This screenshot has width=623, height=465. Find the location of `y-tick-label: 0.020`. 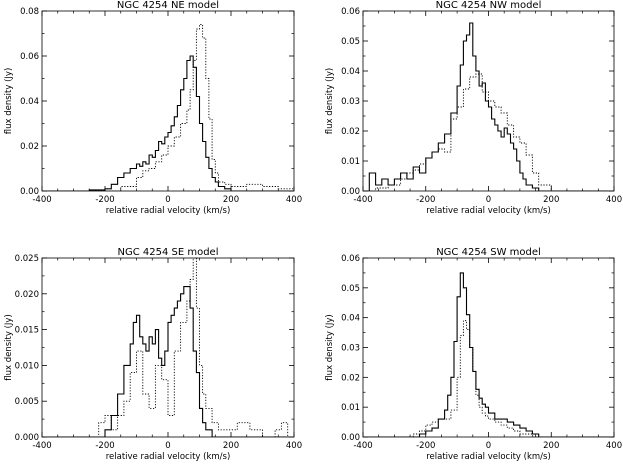

y-tick-label: 0.020 is located at coordinates (27, 295).